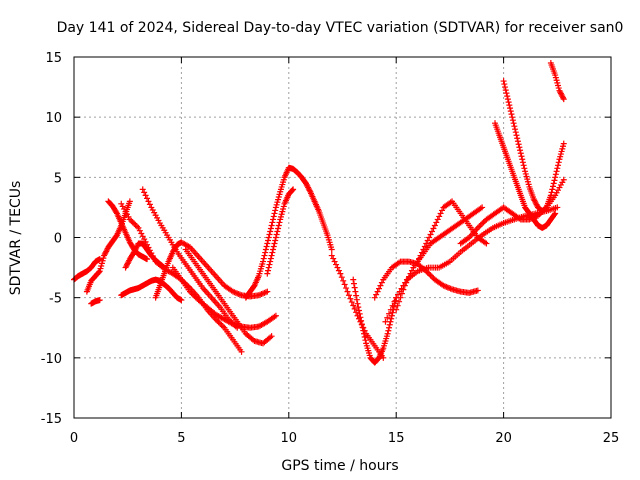  What do you see at coordinates (51, 359) in the screenshot?
I see `y-tick-label: -10` at bounding box center [51, 359].